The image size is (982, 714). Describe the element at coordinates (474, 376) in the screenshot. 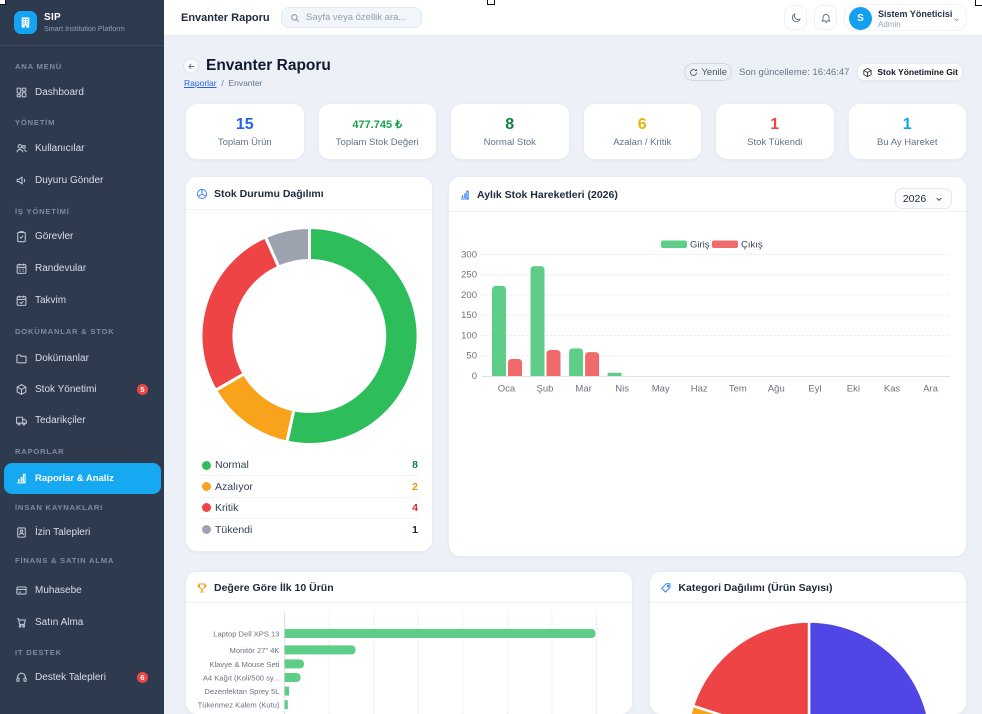

I see `svg-text: 0` at that location.